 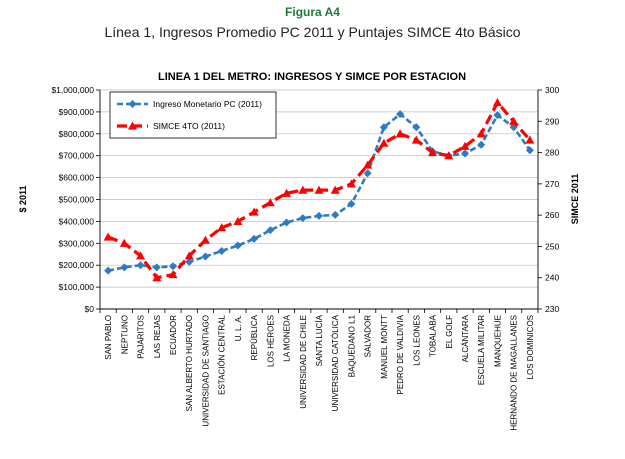 I want to click on x-tick-label: LOS LEONES, so click(x=416, y=340).